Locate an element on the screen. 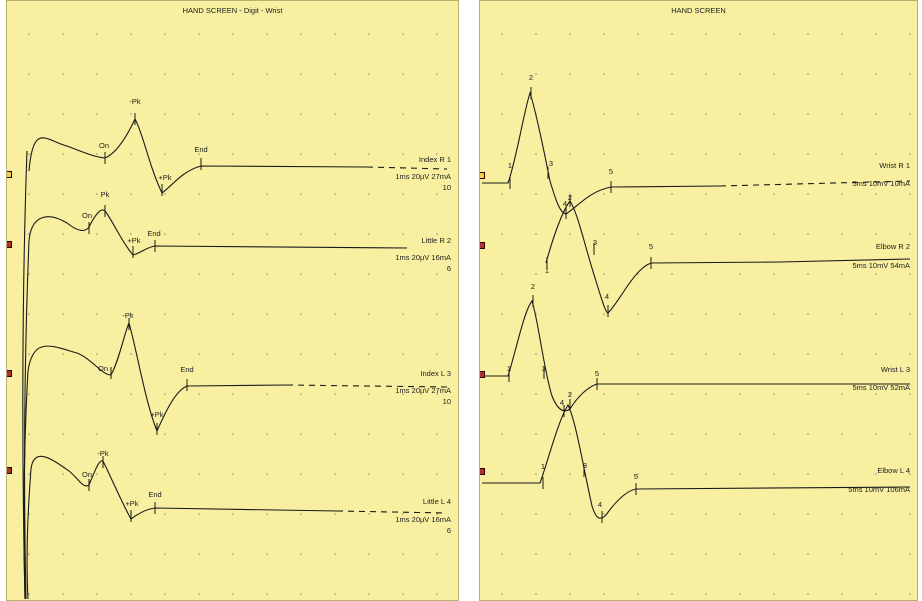 The height and width of the screenshot is (601, 922). motor-panel-title: HAND SCREEN is located at coordinates (698, 10).